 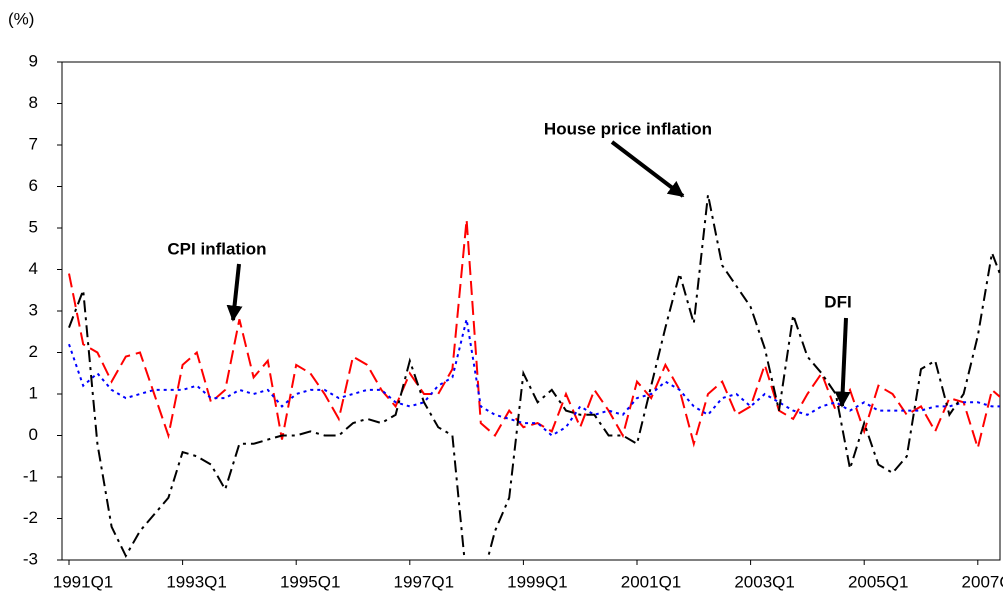 I want to click on y-tick-label: 1, so click(x=33, y=392).